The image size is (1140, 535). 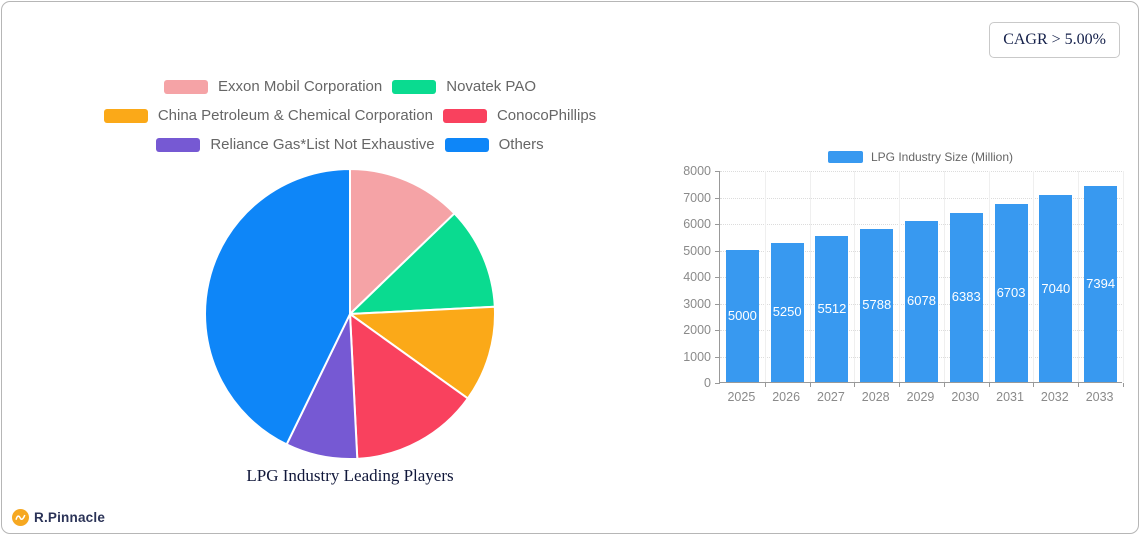 What do you see at coordinates (875, 397) in the screenshot?
I see `x-axis-label: 2028` at bounding box center [875, 397].